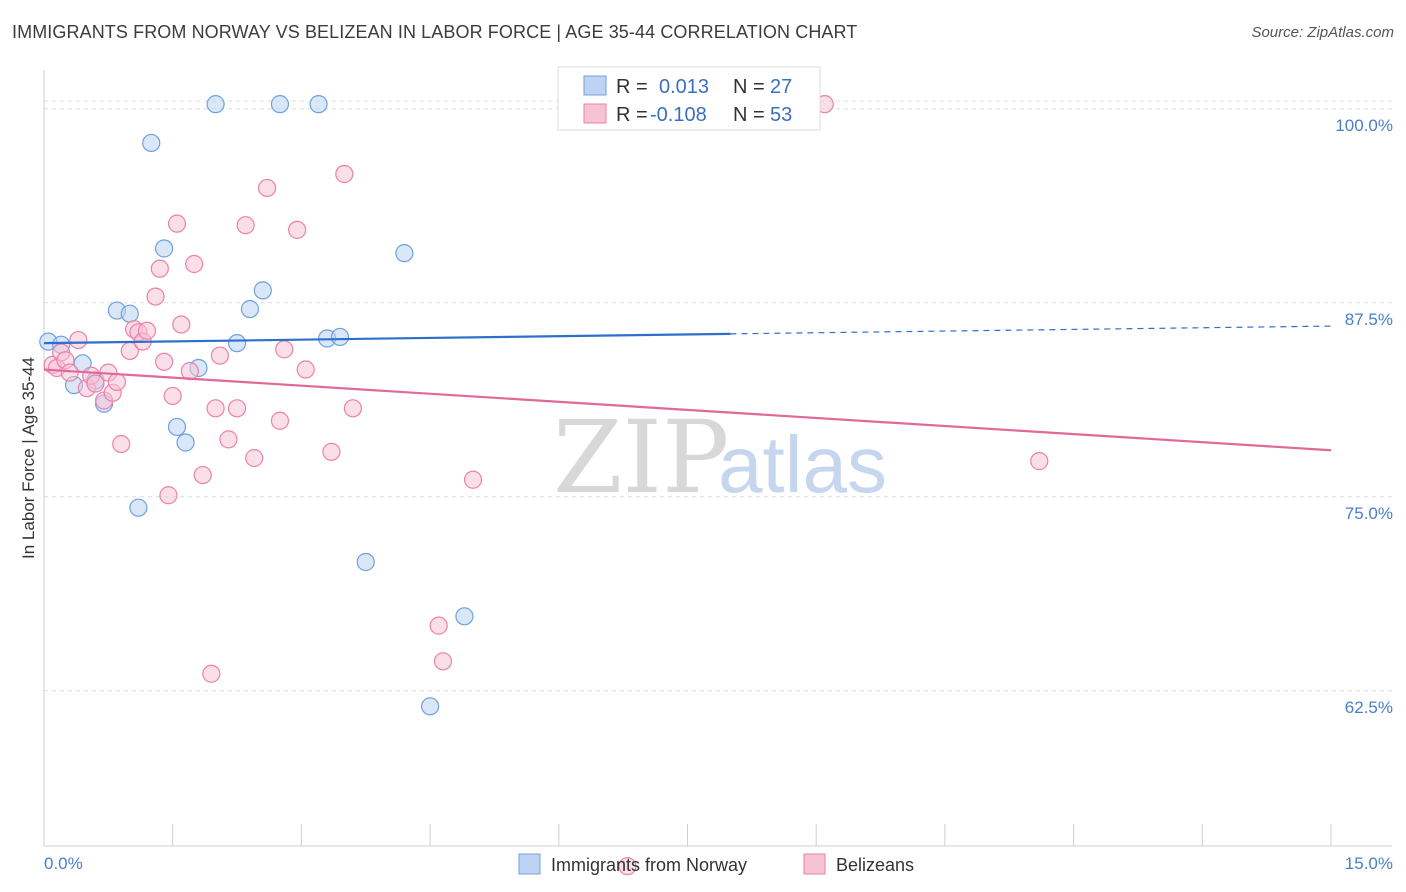  Describe the element at coordinates (1031, 330) in the screenshot. I see `norway-trend-extension` at that location.